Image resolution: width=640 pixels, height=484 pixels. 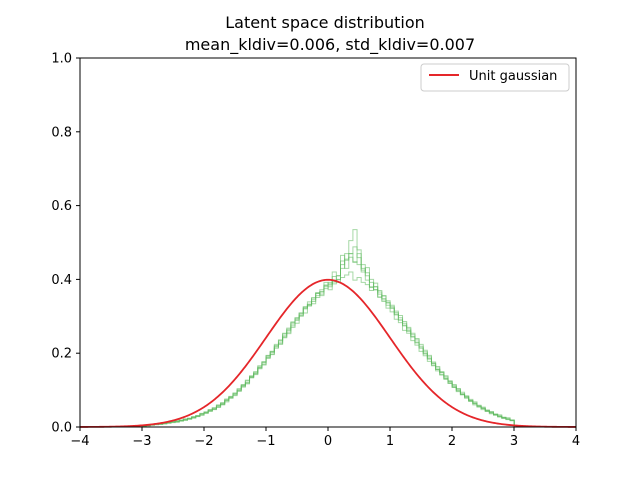 What do you see at coordinates (61, 206) in the screenshot?
I see `y-tick-label: 0.6` at bounding box center [61, 206].